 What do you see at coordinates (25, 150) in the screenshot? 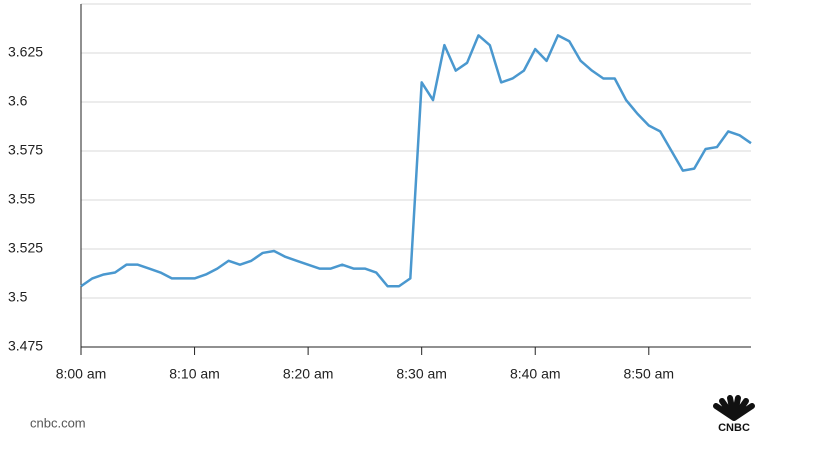
I see `y-tick-label: 3.575` at bounding box center [25, 150].